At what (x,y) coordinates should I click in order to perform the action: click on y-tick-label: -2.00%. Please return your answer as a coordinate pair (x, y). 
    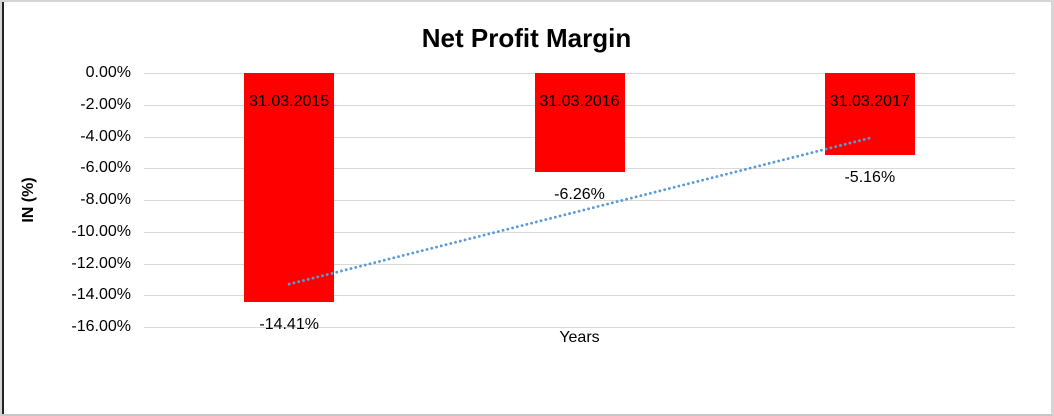
    Looking at the image, I should click on (105, 104).